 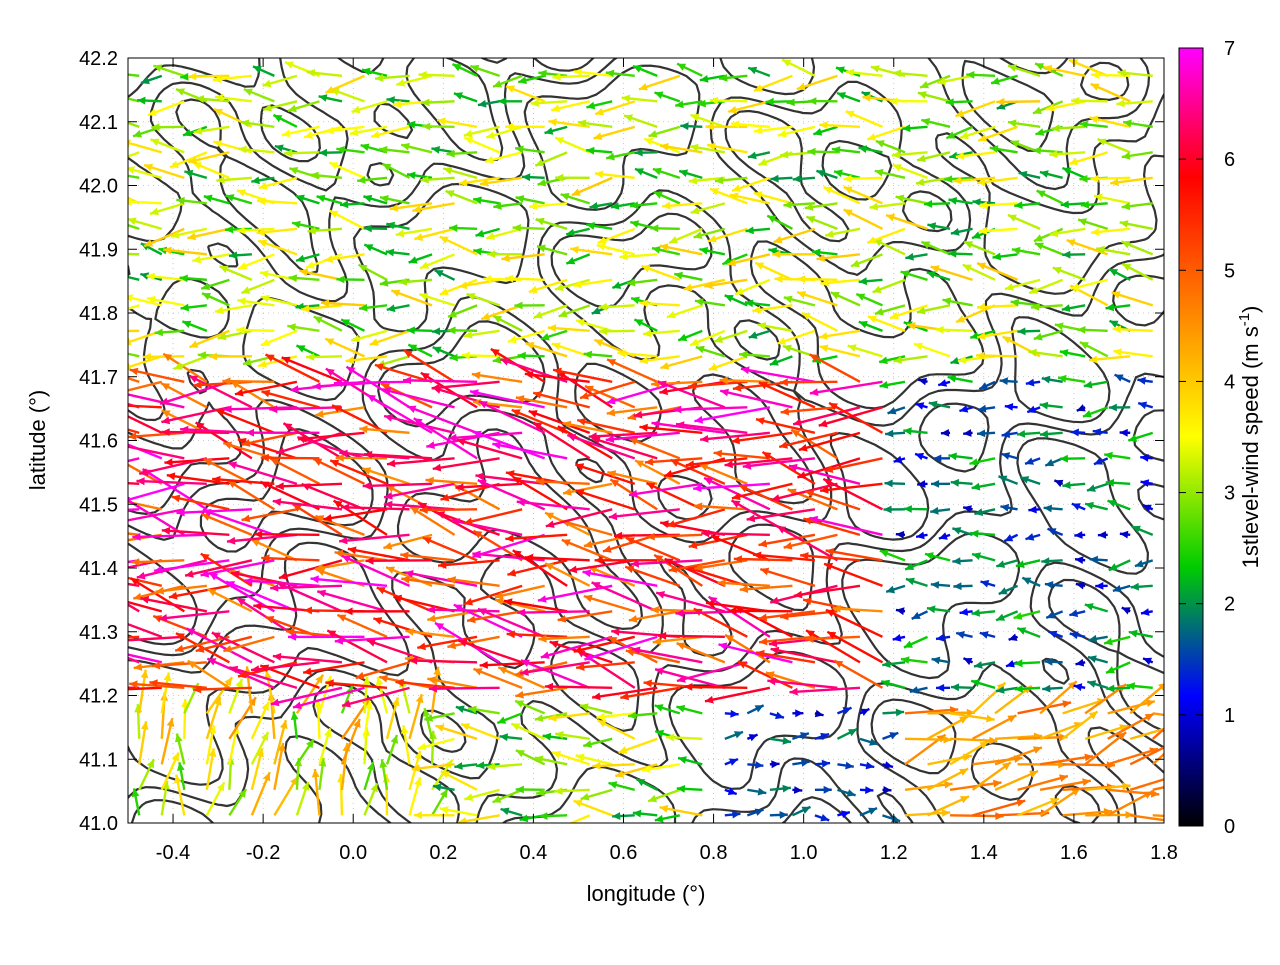 What do you see at coordinates (1229, 49) in the screenshot?
I see `colorbar-tick-label: 7` at bounding box center [1229, 49].